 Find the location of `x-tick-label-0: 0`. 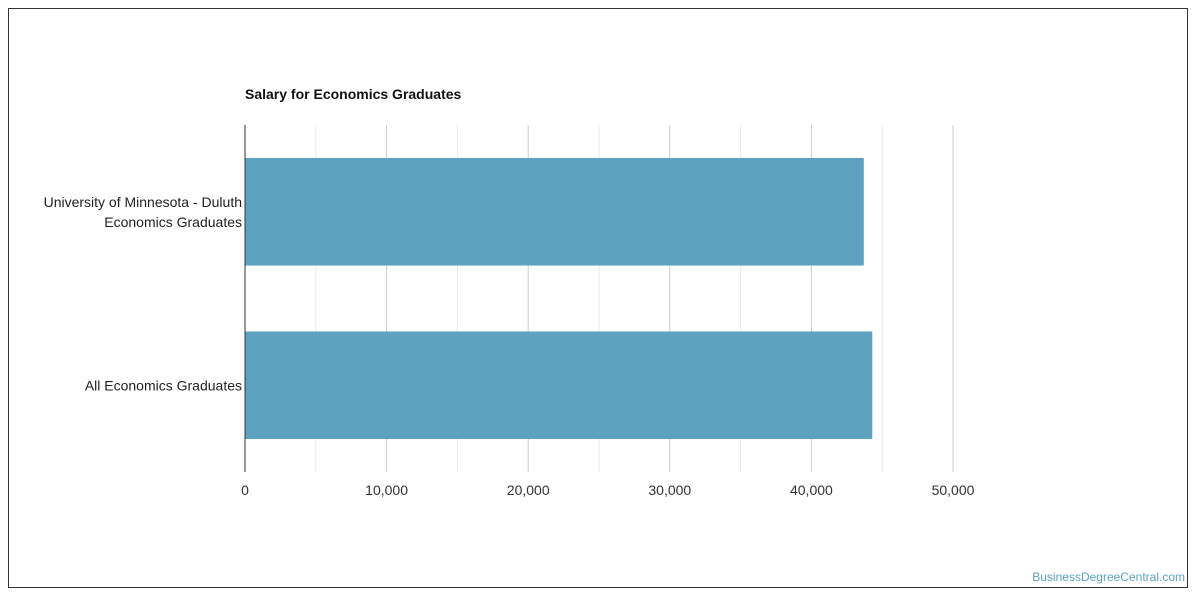

x-tick-label-0: 0 is located at coordinates (245, 490).